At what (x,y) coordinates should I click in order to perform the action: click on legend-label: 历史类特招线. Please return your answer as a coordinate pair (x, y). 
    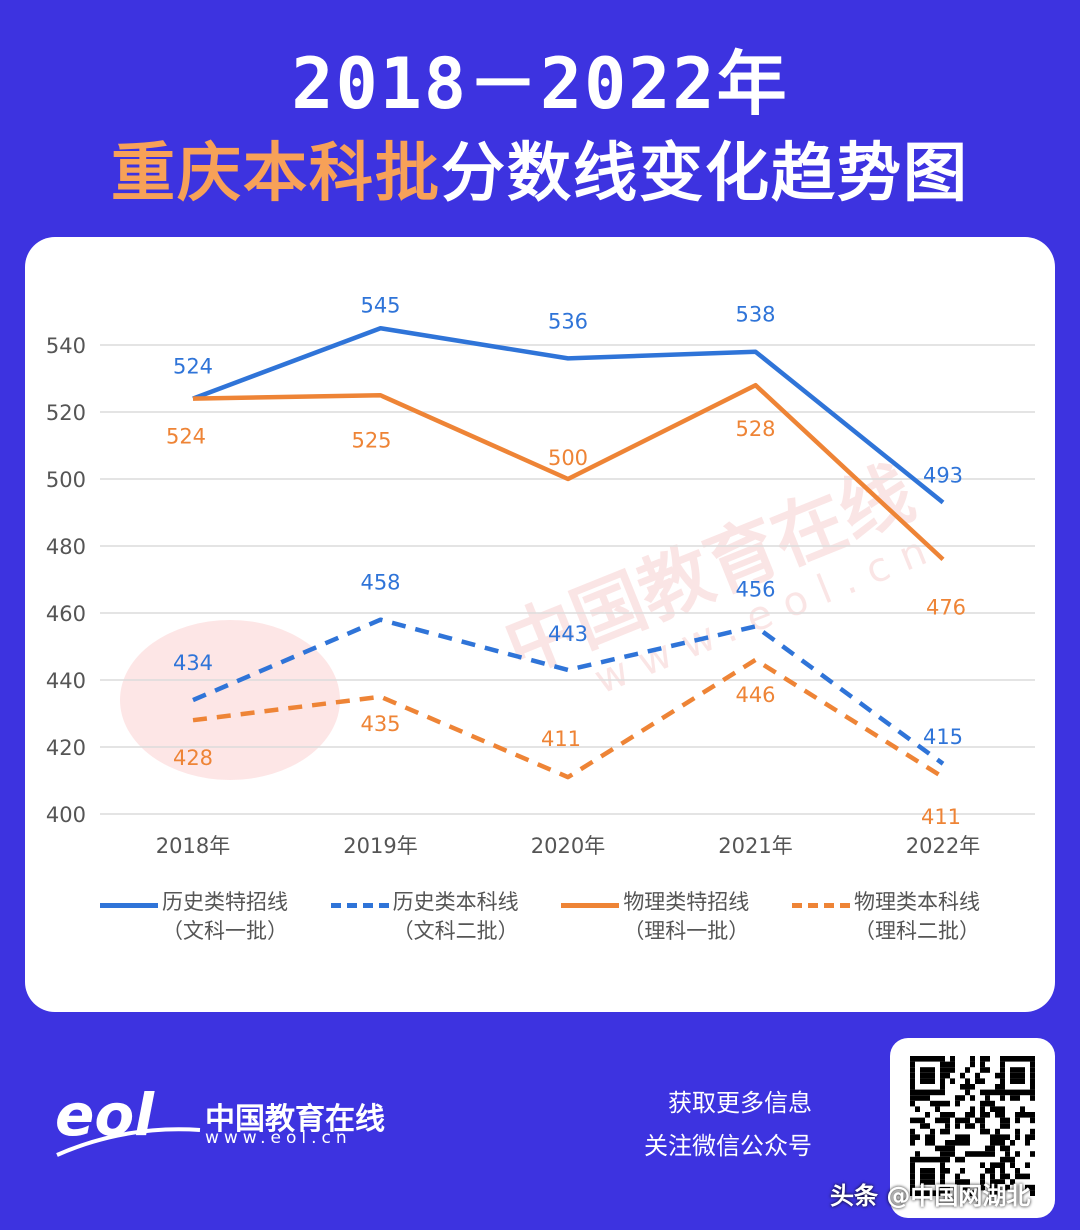
    Looking at the image, I should click on (225, 902).